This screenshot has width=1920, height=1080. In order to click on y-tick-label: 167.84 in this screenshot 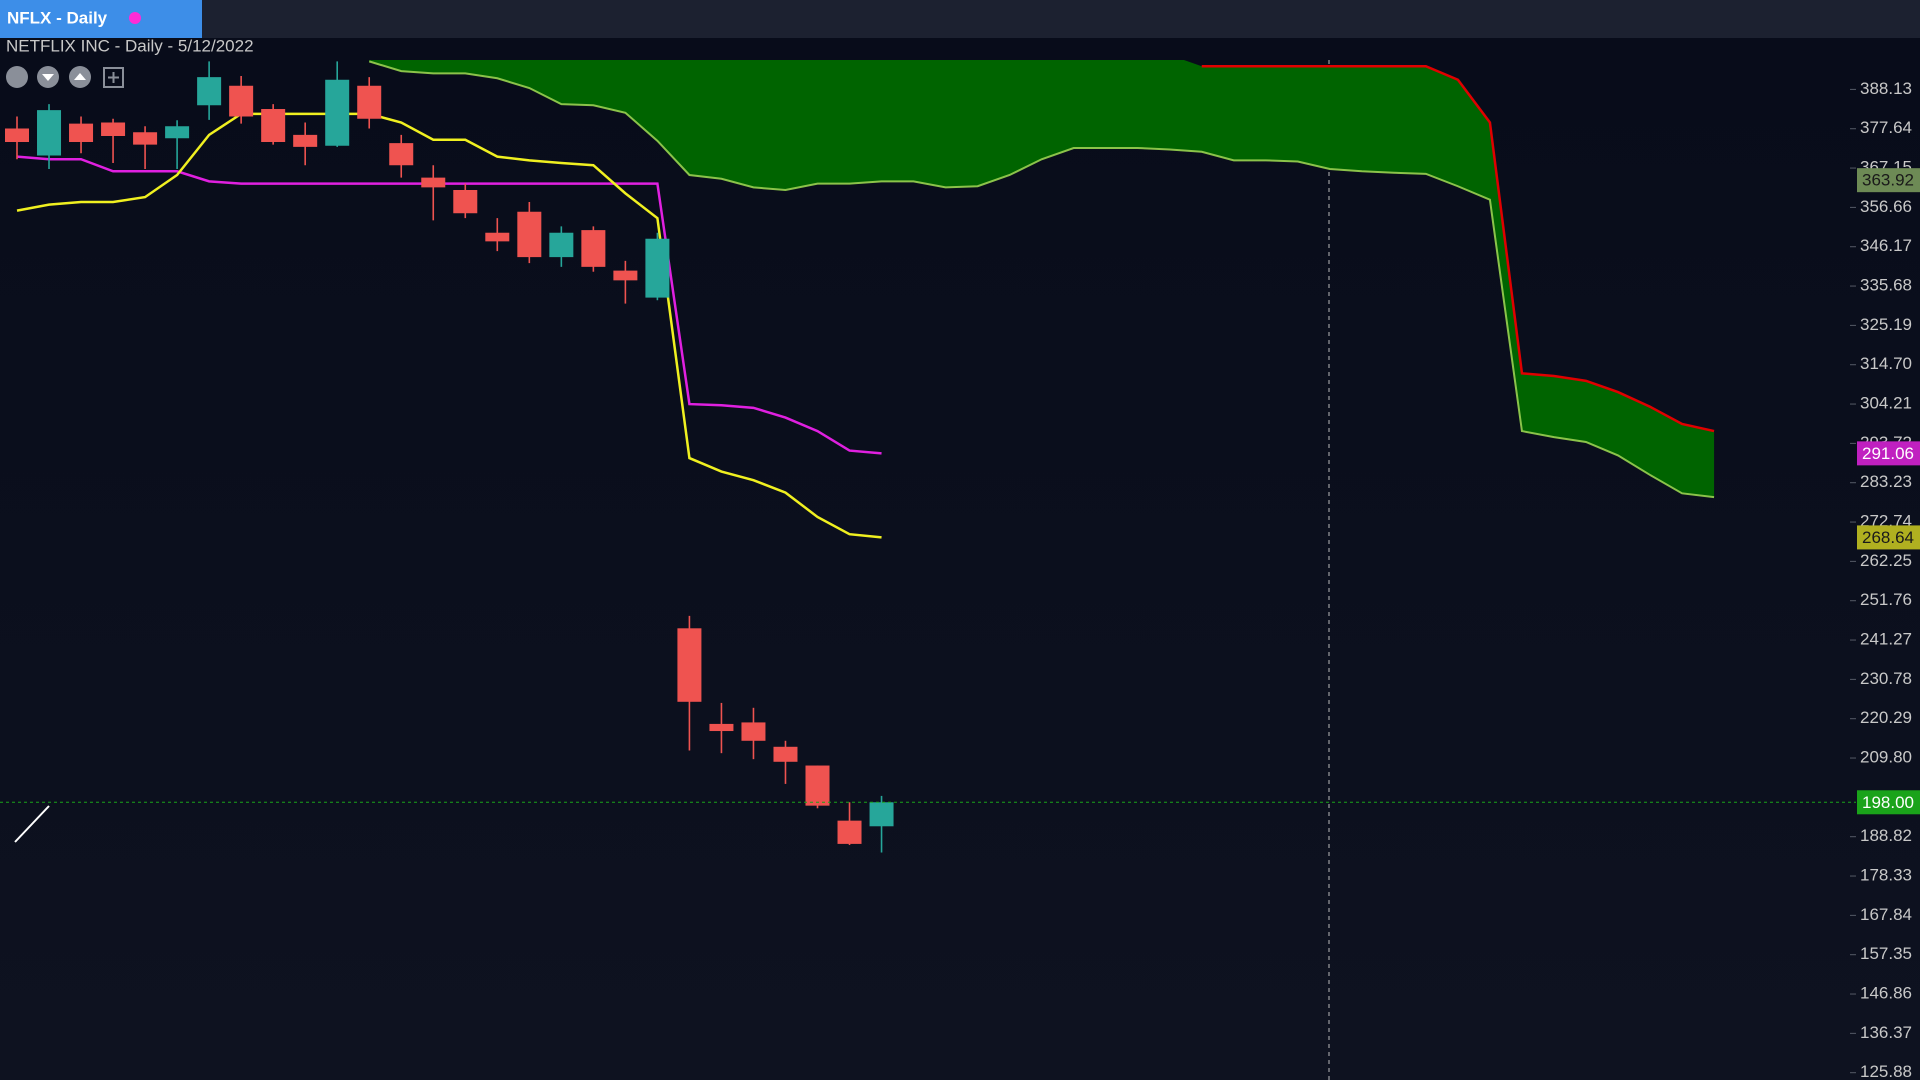, I will do `click(1886, 914)`.